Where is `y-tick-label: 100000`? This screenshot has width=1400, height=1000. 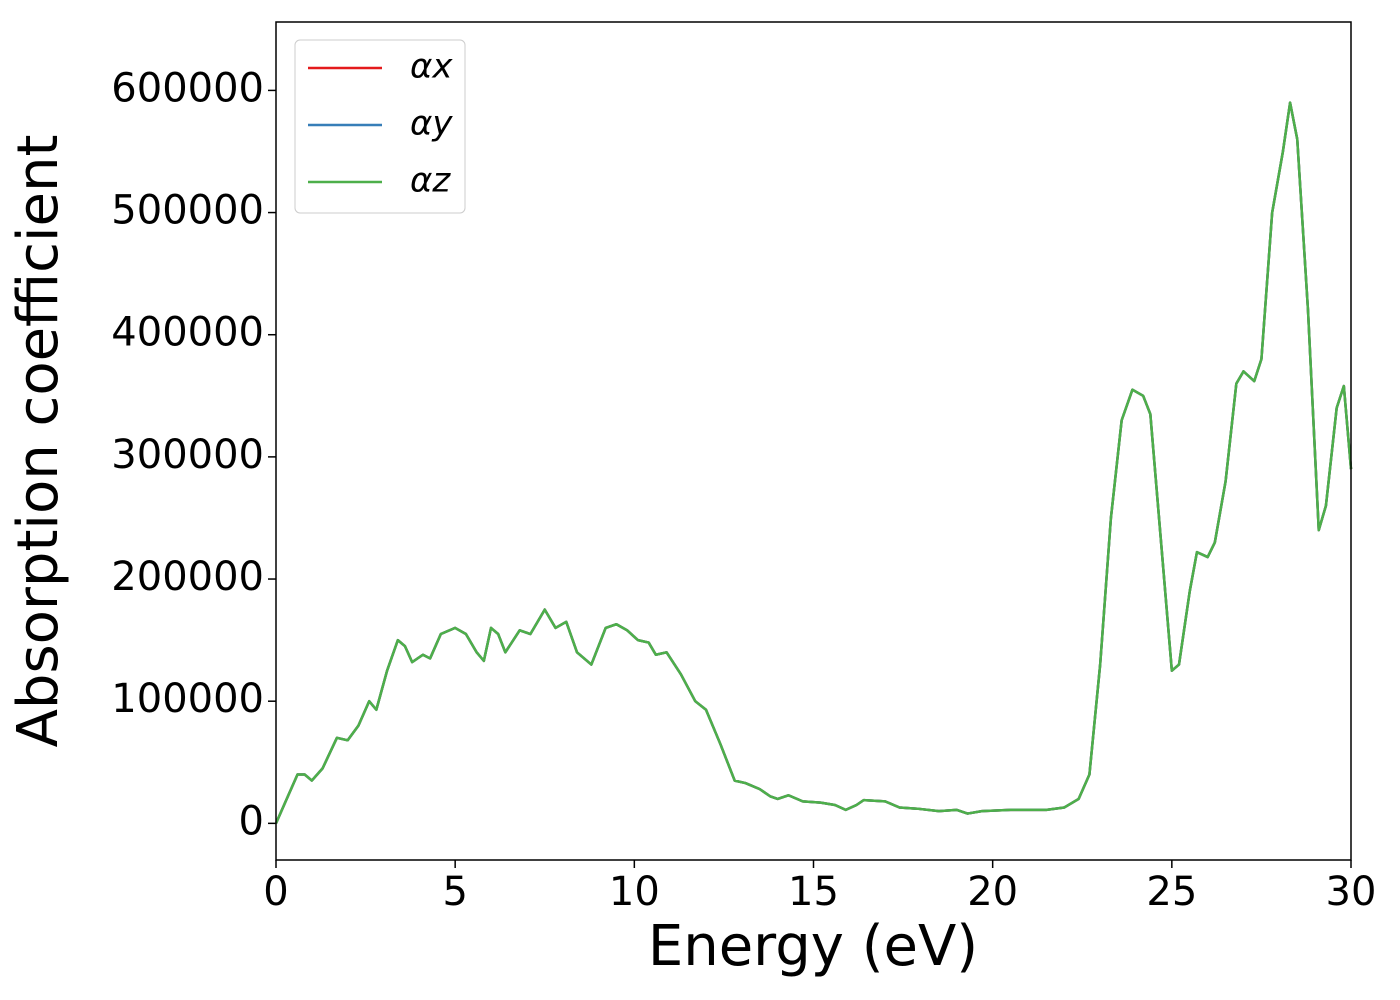
y-tick-label: 100000 is located at coordinates (187, 699).